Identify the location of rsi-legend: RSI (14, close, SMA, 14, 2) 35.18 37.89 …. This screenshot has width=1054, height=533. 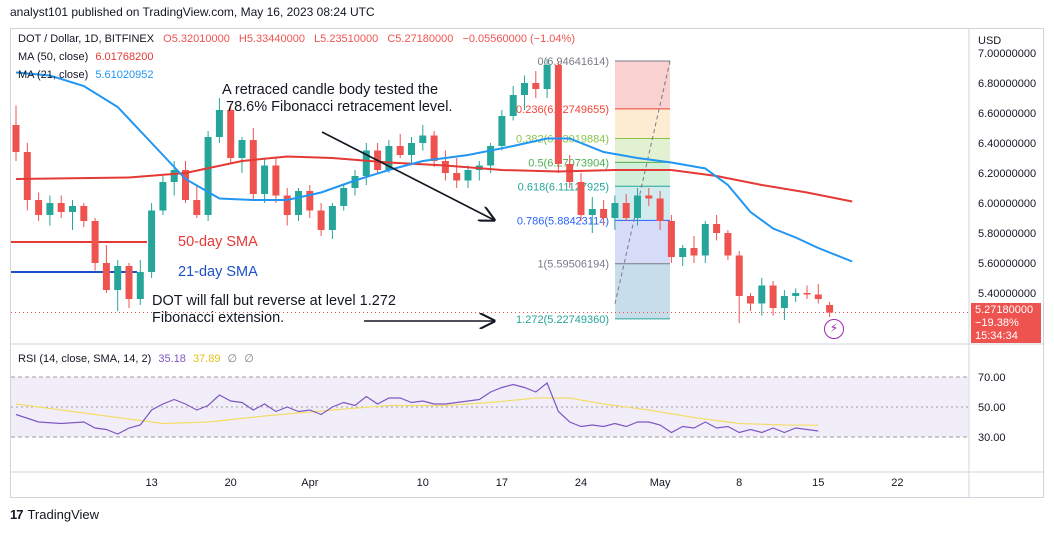
(136, 358).